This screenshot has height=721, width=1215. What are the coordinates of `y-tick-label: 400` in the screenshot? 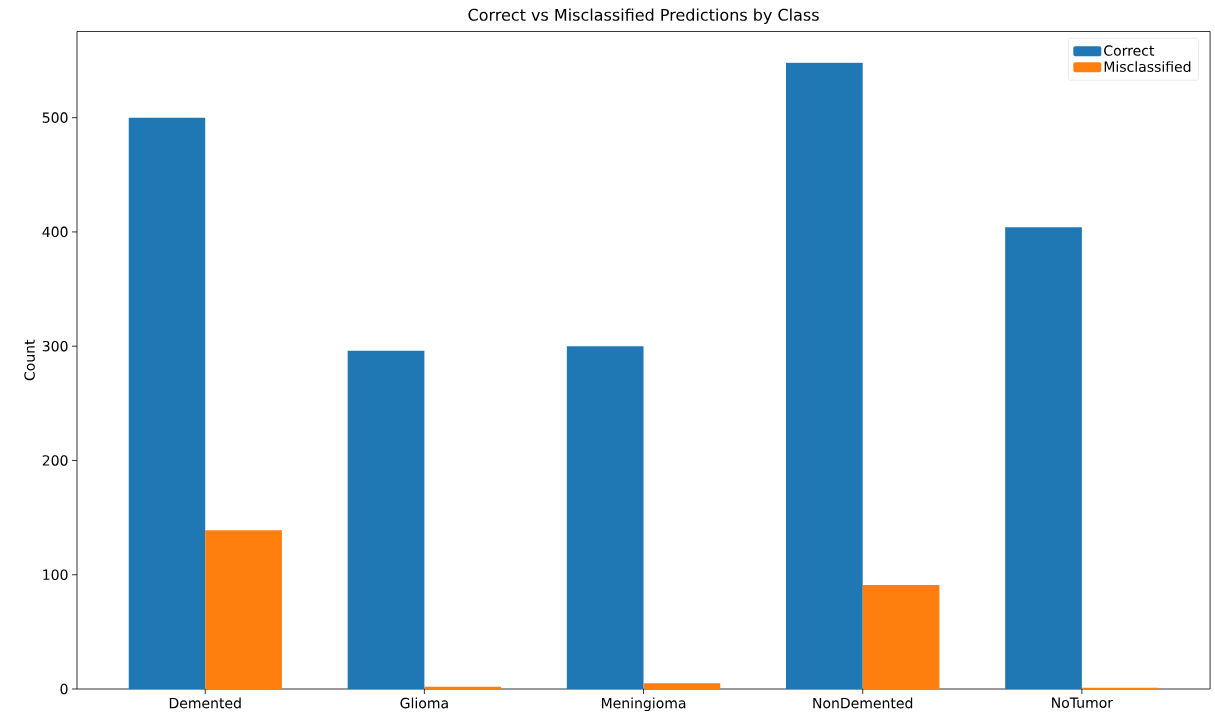 It's located at (55, 232).